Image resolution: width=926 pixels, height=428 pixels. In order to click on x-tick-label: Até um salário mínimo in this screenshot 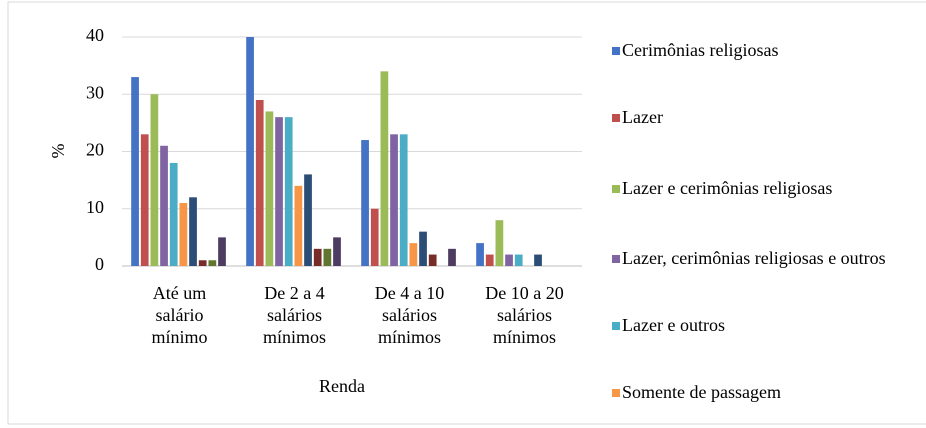, I will do `click(179, 315)`.